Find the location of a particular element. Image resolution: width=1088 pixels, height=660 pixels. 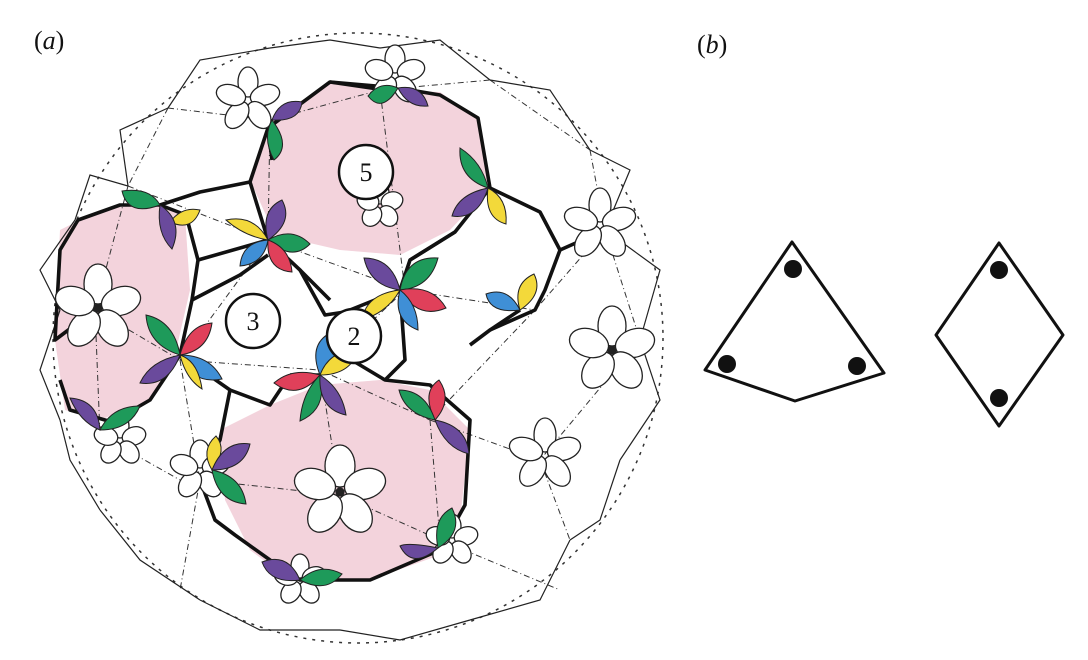

tile-shapes is located at coordinates (884, 334).